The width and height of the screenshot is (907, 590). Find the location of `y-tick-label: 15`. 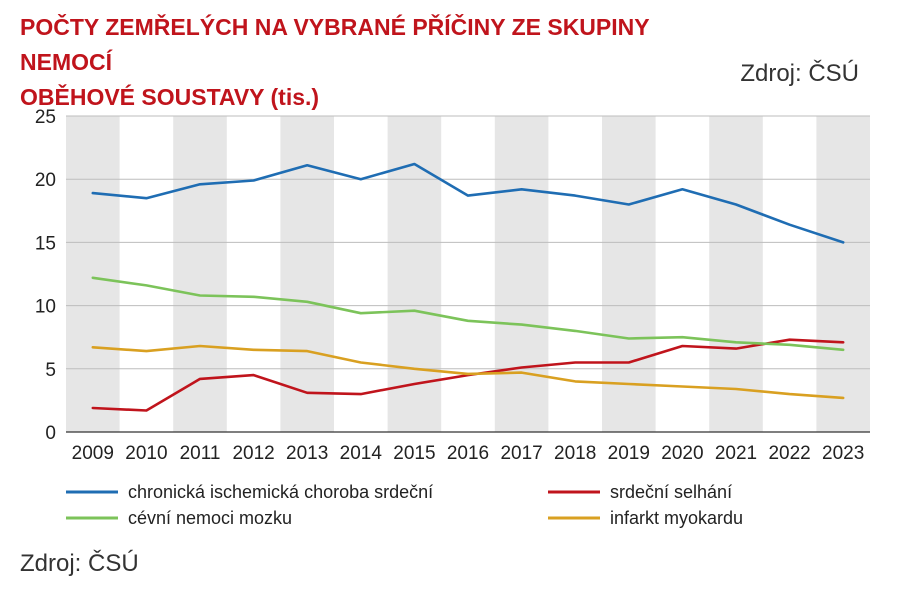

y-tick-label: 15 is located at coordinates (45, 243).